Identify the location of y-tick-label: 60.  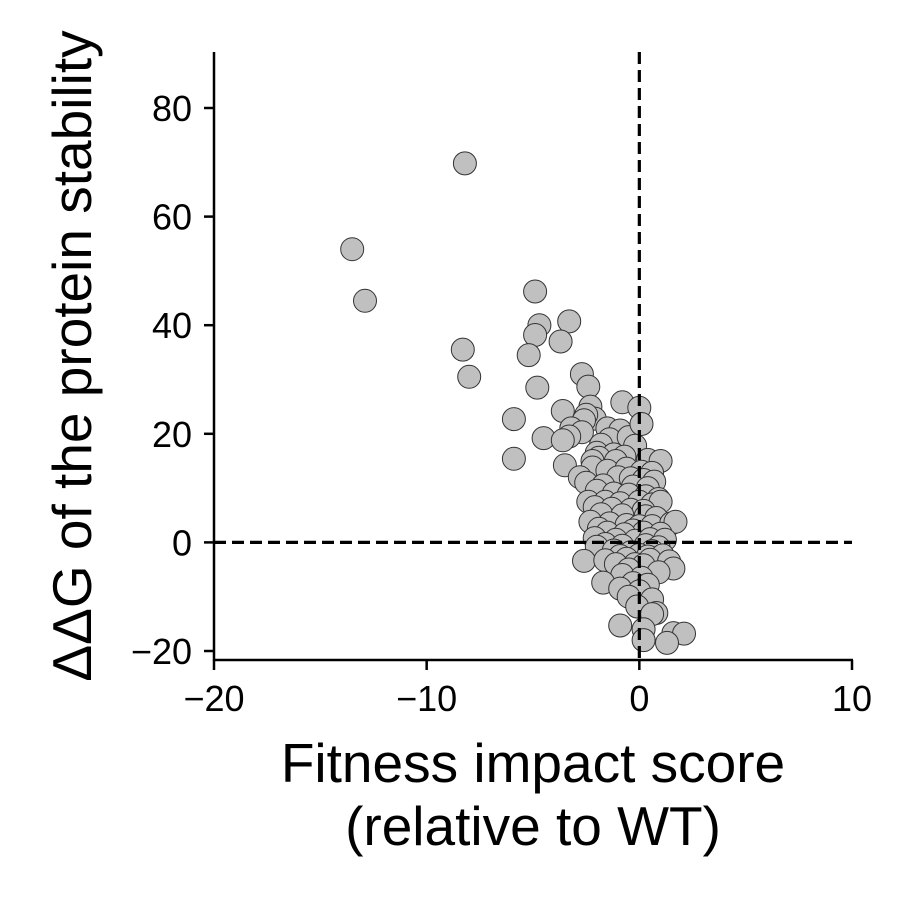
(172, 217).